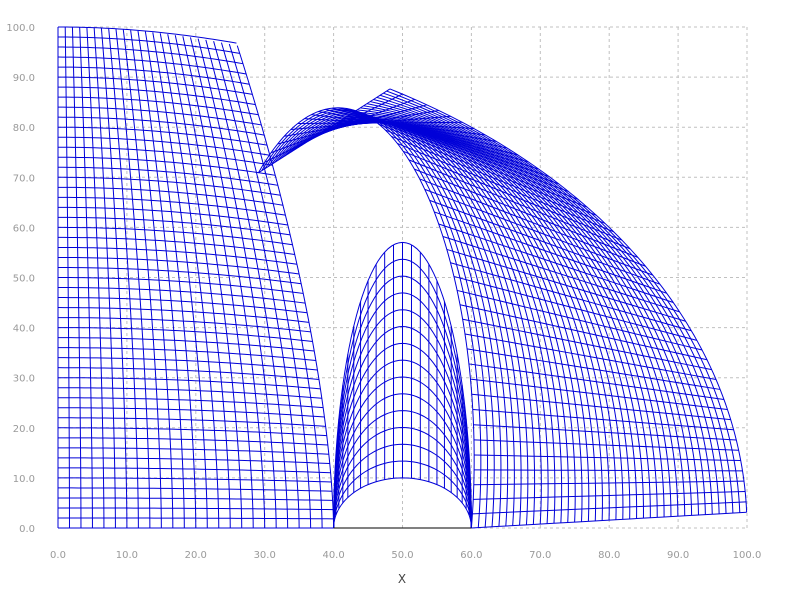 The height and width of the screenshot is (607, 799). I want to click on y-tick-label: 70.0, so click(24, 178).